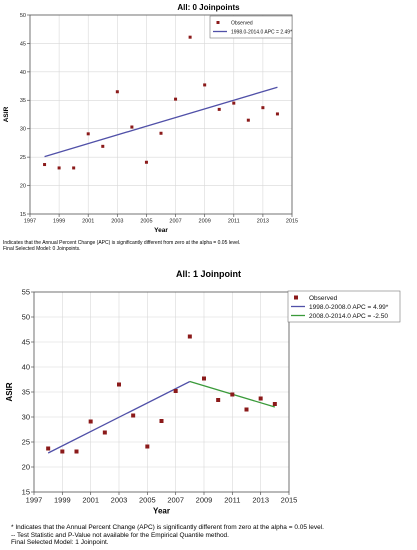  I want to click on legend-label: 1998.0-2014.0 APC = 2.49*, so click(261, 32).